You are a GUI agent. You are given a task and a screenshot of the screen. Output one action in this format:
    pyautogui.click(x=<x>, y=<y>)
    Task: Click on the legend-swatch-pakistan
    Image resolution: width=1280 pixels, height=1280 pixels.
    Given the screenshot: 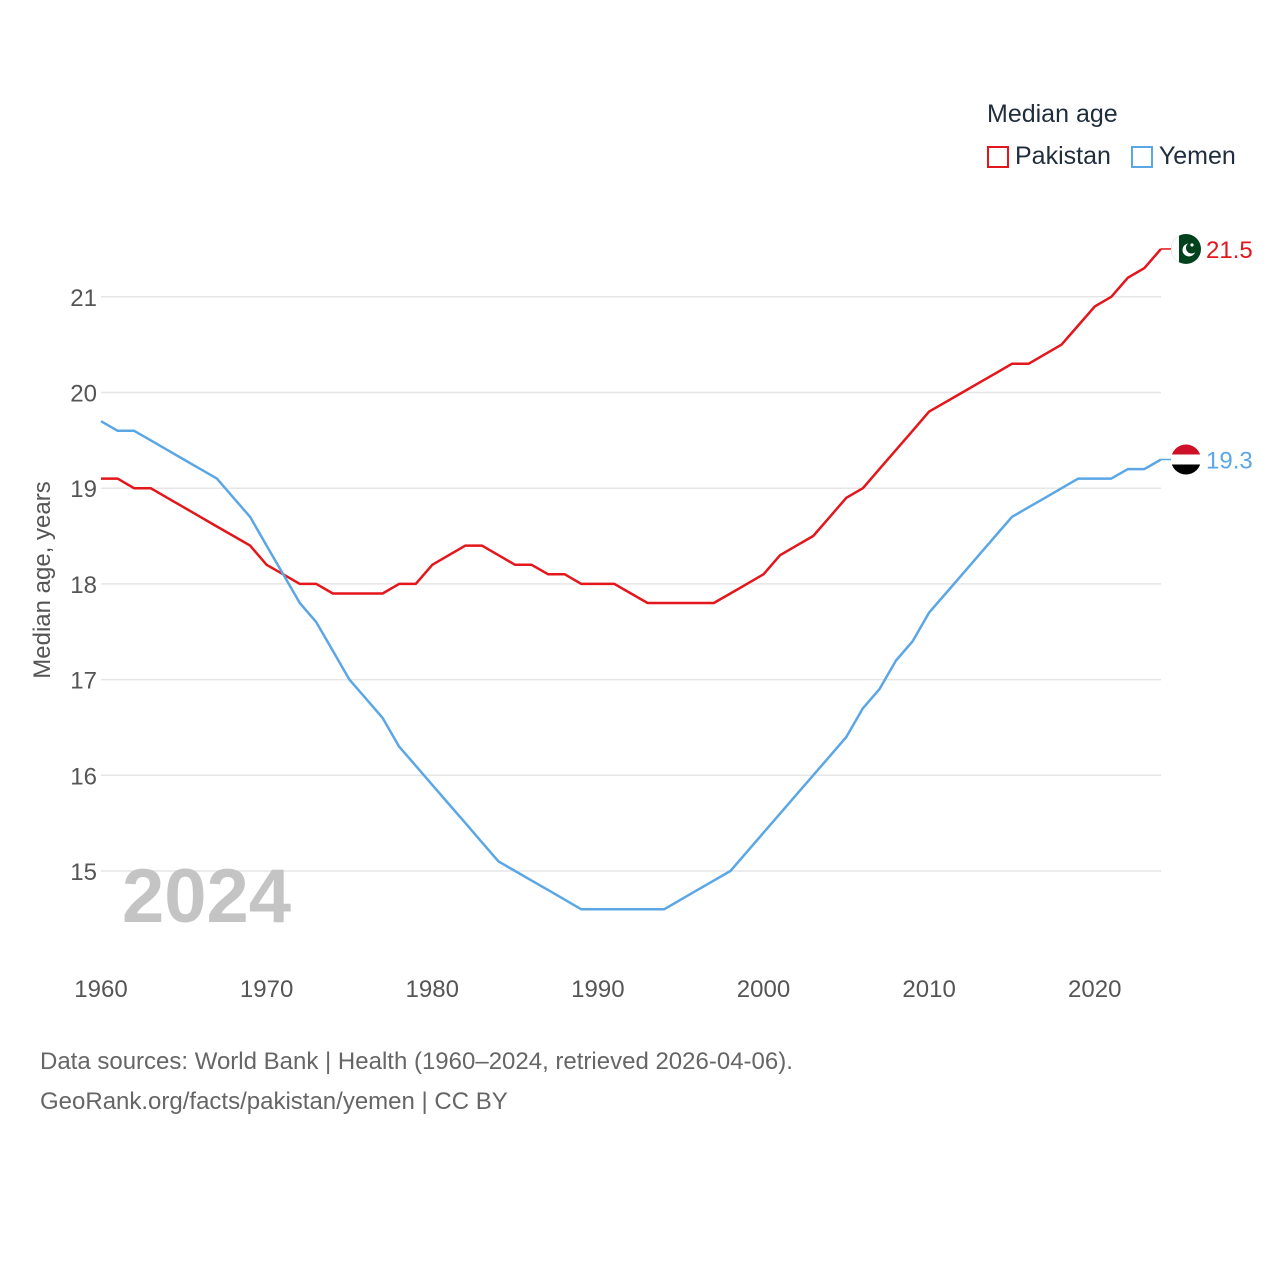 What is the action you would take?
    pyautogui.click(x=998, y=156)
    